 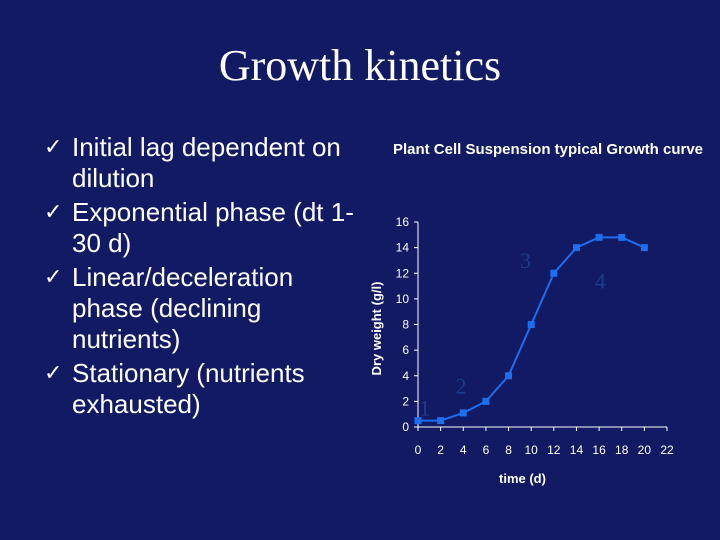 I want to click on x-tick-label: 10, so click(x=532, y=450).